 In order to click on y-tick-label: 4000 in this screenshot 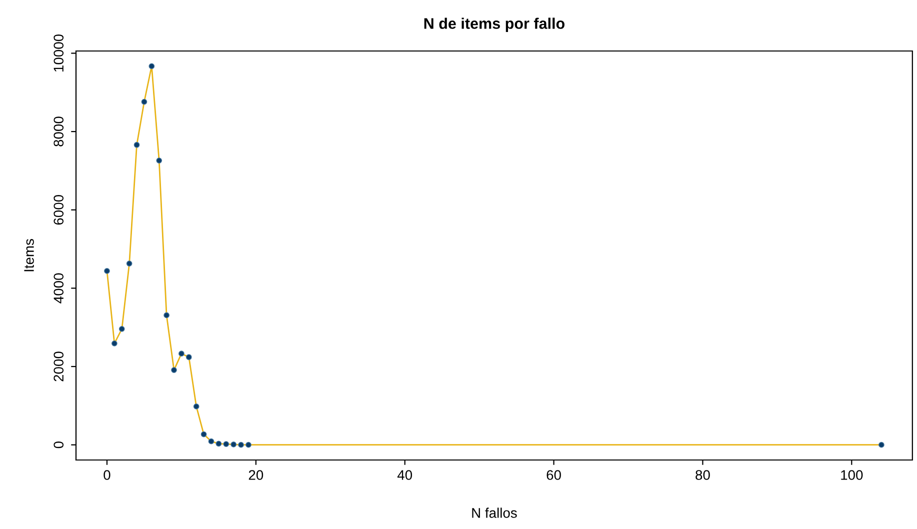, I will do `click(59, 288)`.